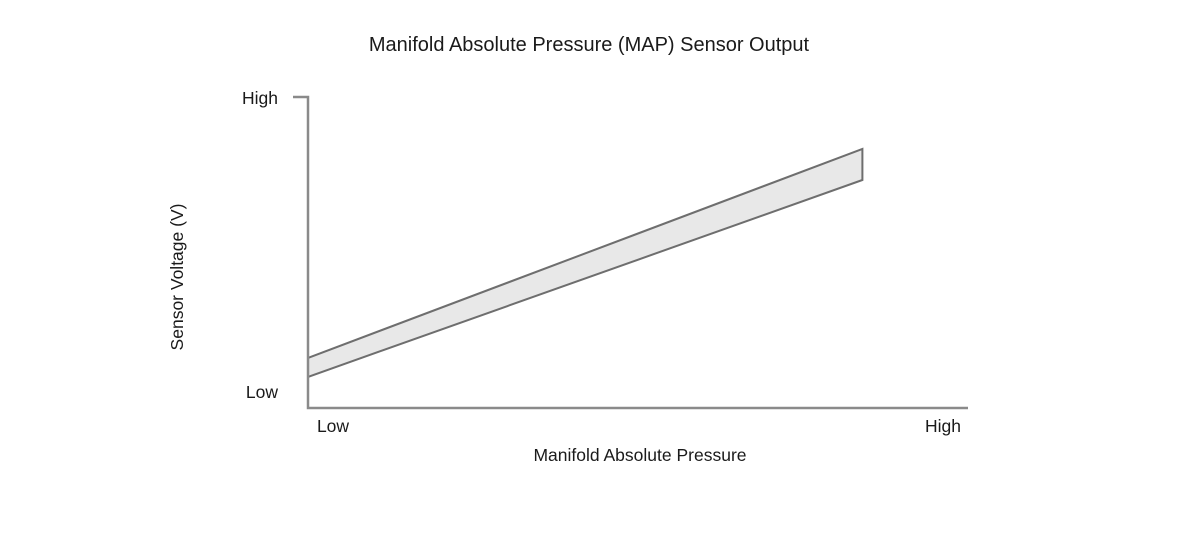  What do you see at coordinates (639, 455) in the screenshot?
I see `x-axis-title: Manifold Absolute Pressure` at bounding box center [639, 455].